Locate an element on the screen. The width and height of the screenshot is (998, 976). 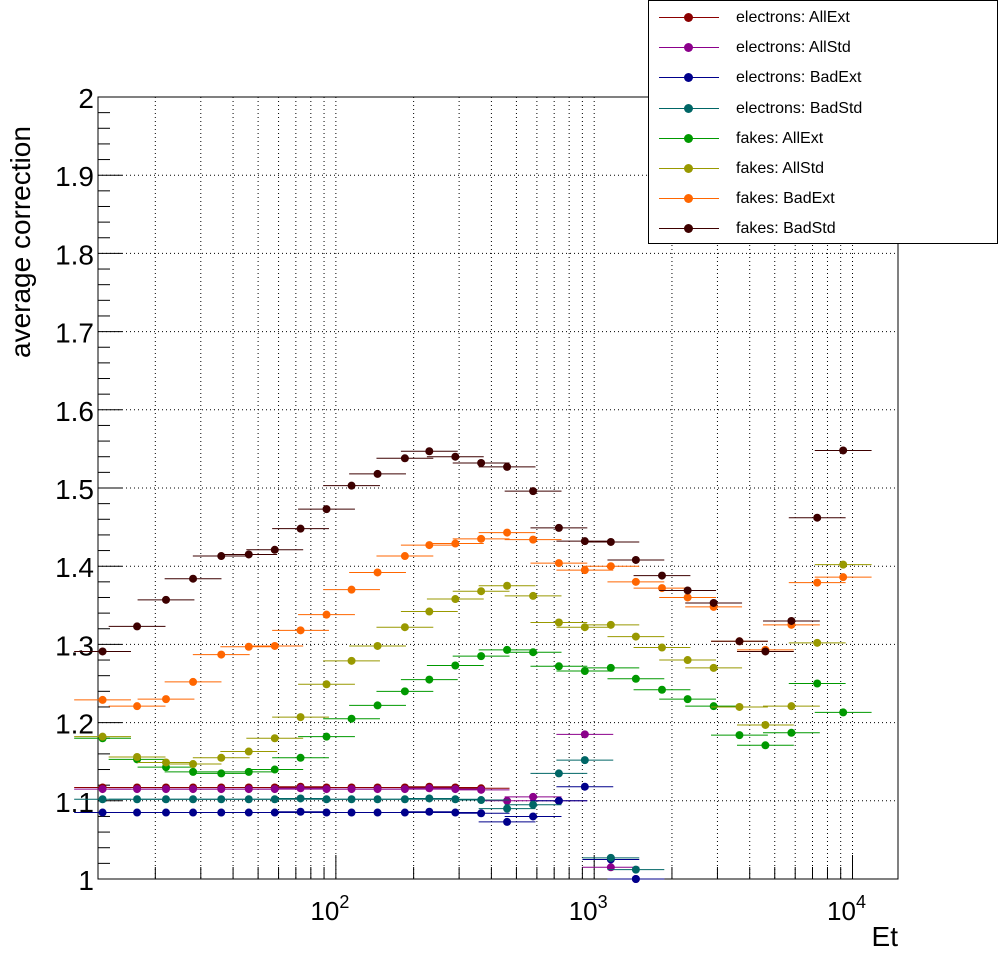
legend-label: fakes: BadStd is located at coordinates (786, 229).